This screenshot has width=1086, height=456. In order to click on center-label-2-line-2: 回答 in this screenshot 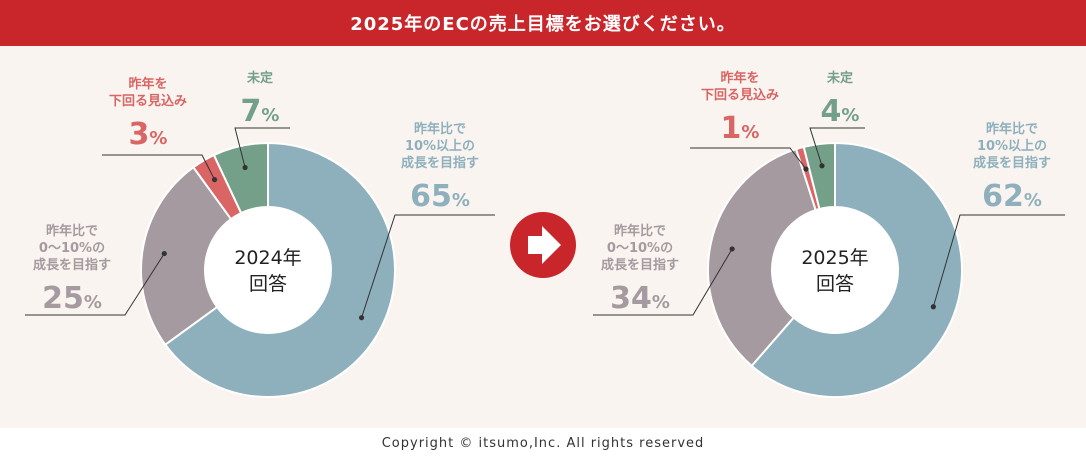, I will do `click(835, 284)`.